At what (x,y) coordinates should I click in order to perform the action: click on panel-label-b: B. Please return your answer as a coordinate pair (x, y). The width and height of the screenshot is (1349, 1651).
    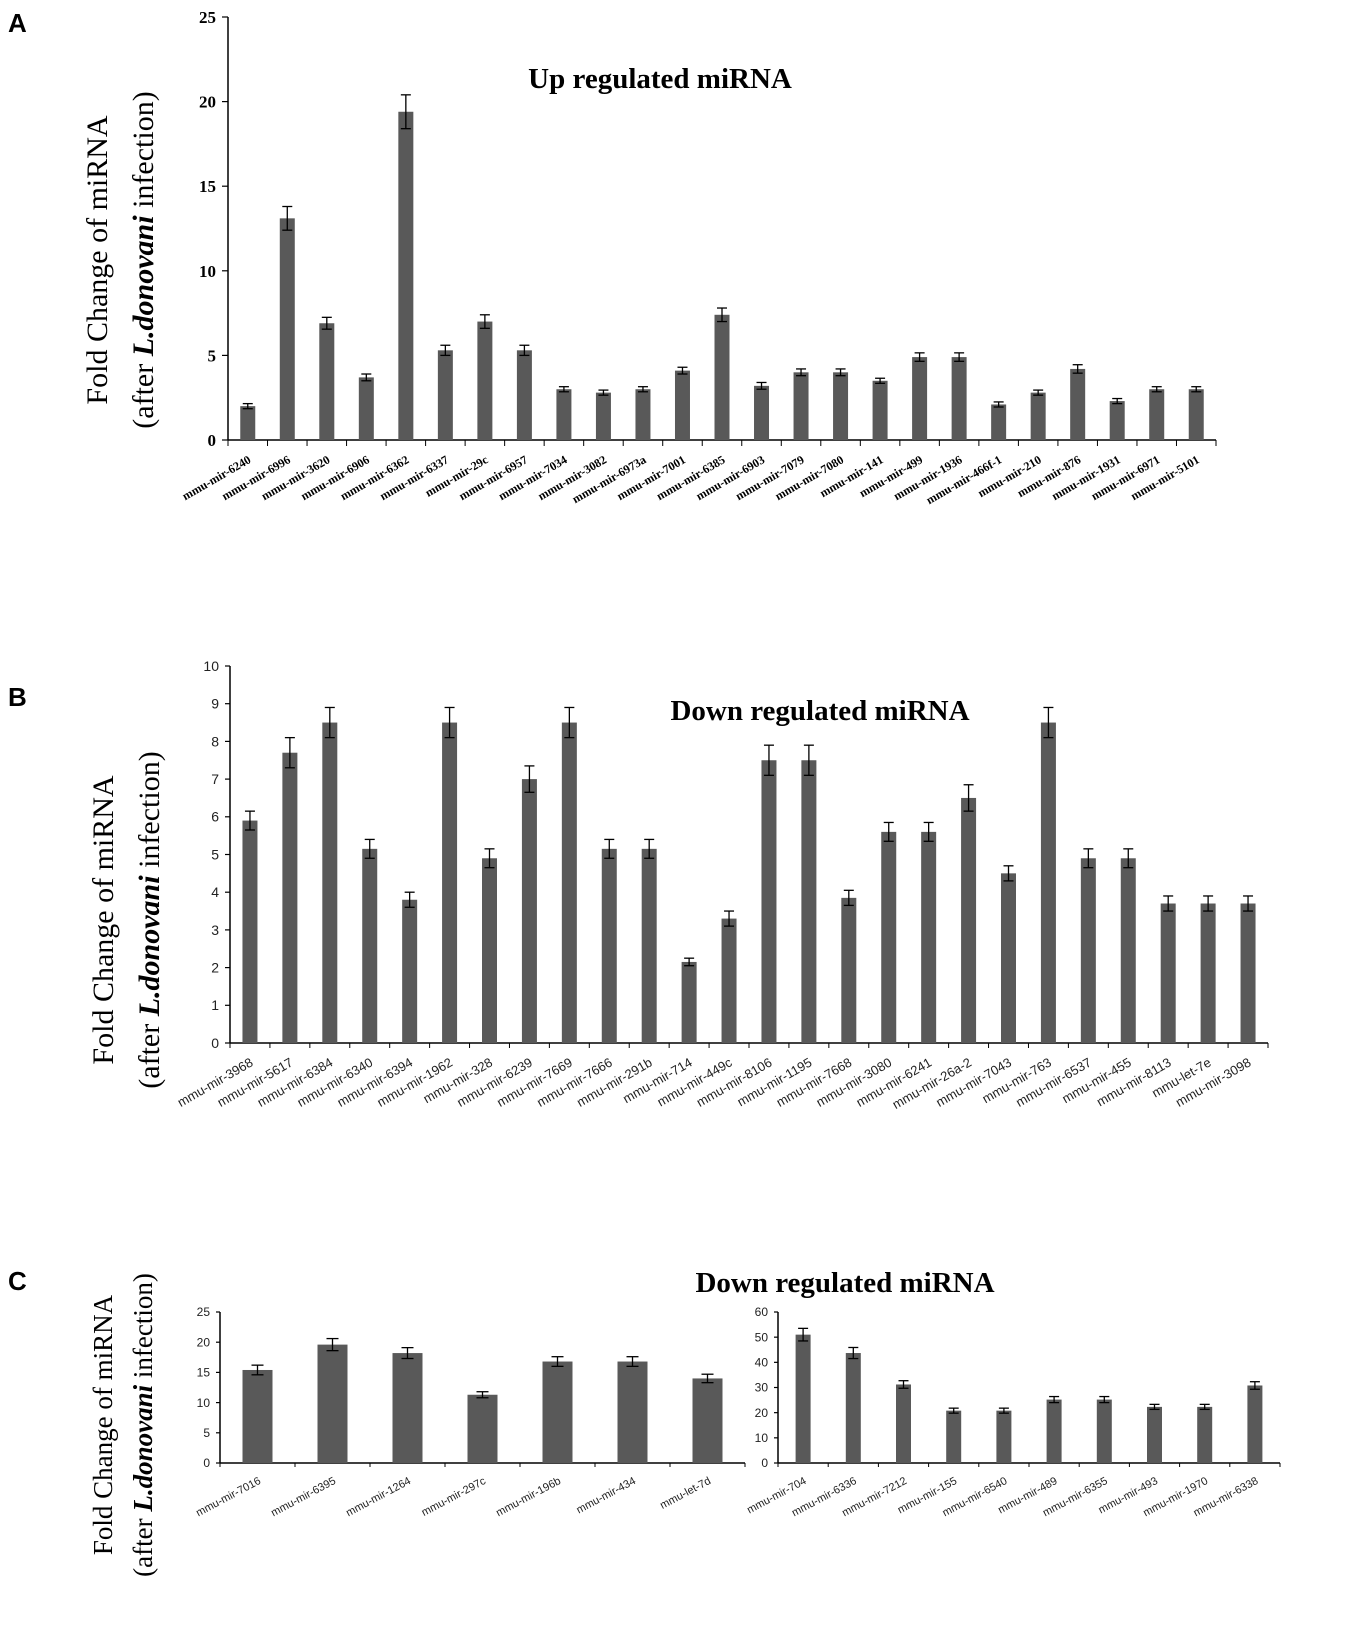
    Looking at the image, I should click on (17, 697).